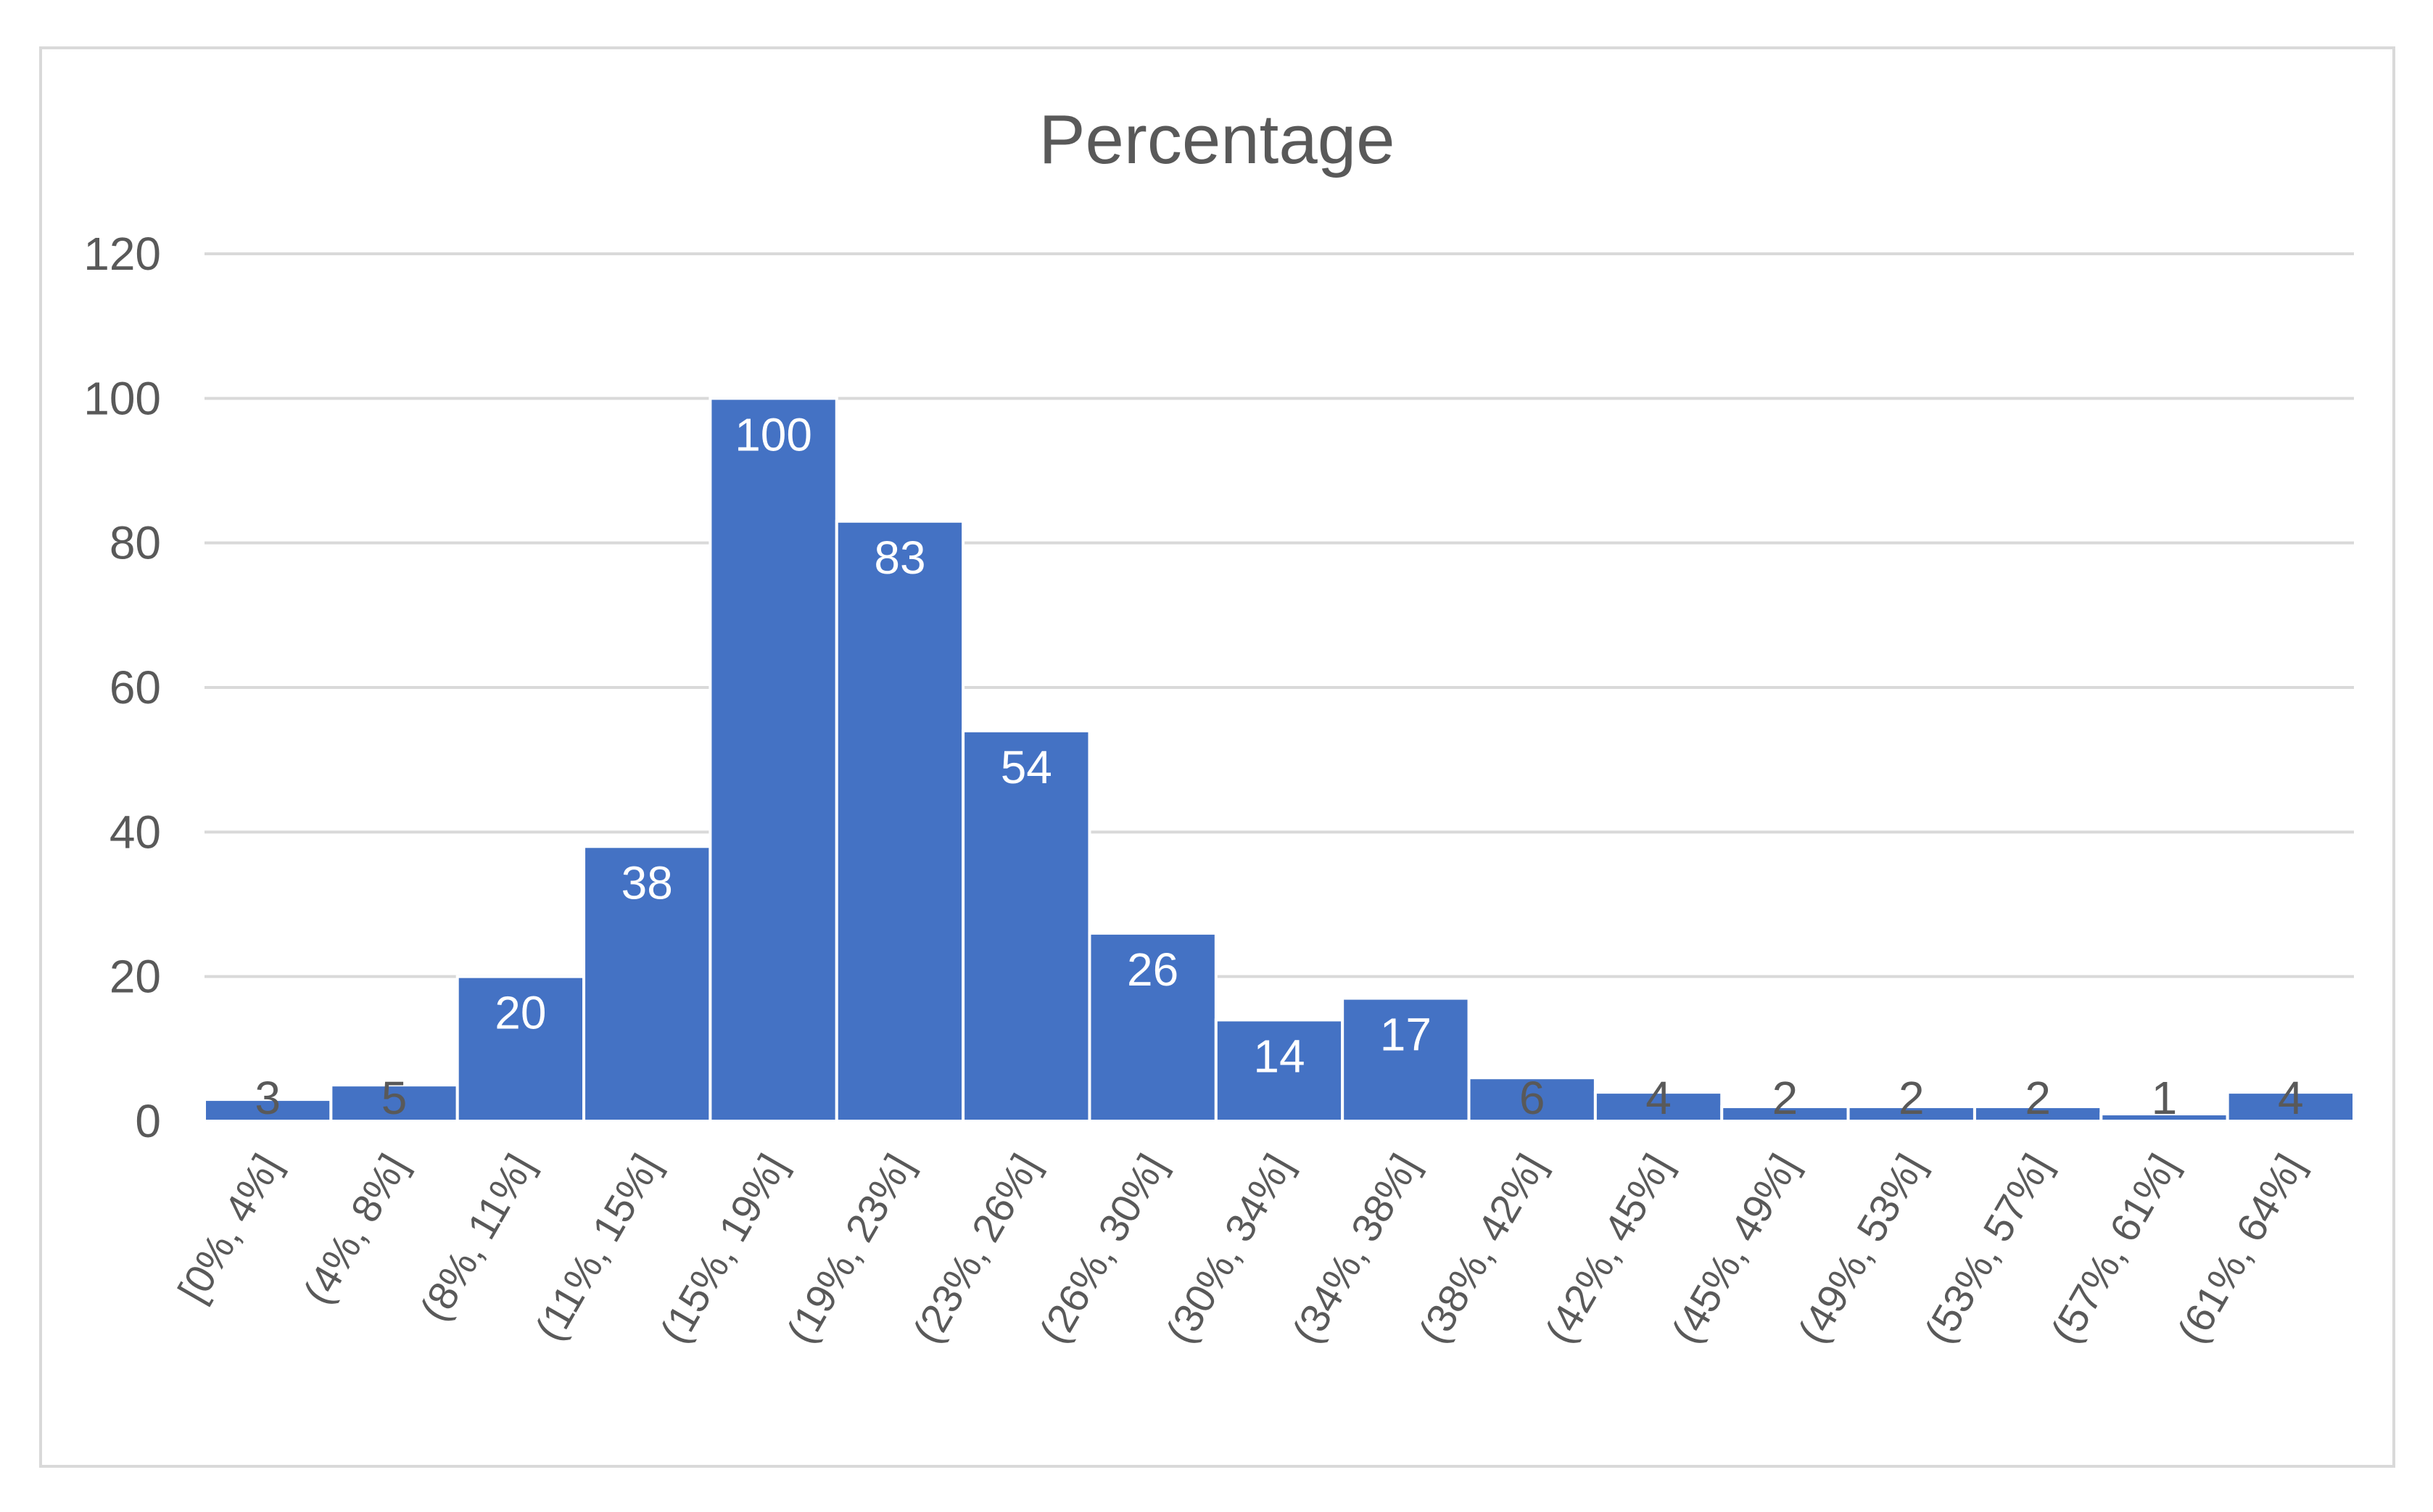 The height and width of the screenshot is (1512, 2433). Describe the element at coordinates (355, 1229) in the screenshot. I see `x-tick-label: (4%, 8%]` at that location.